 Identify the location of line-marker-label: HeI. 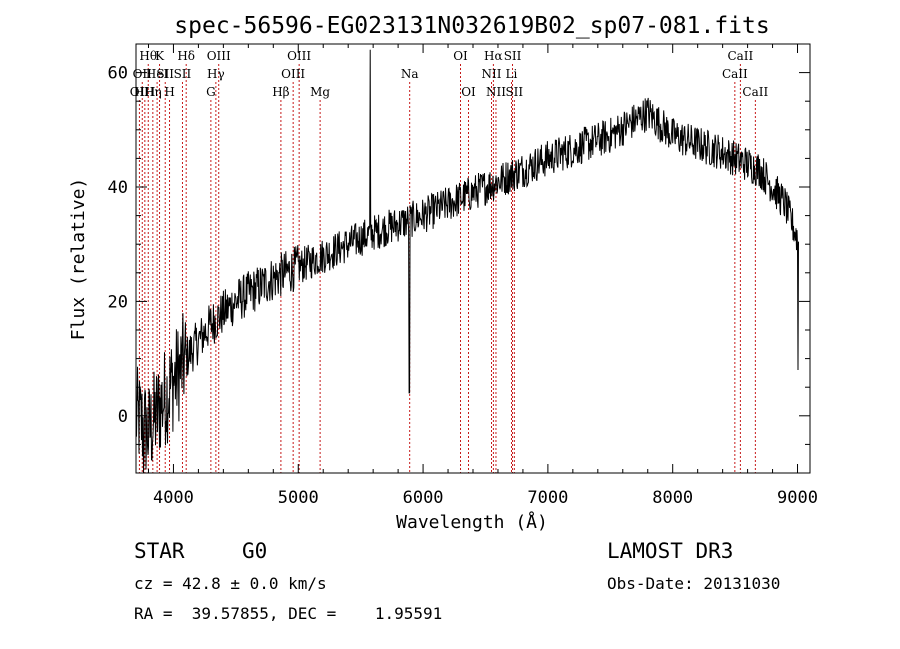
(157, 74).